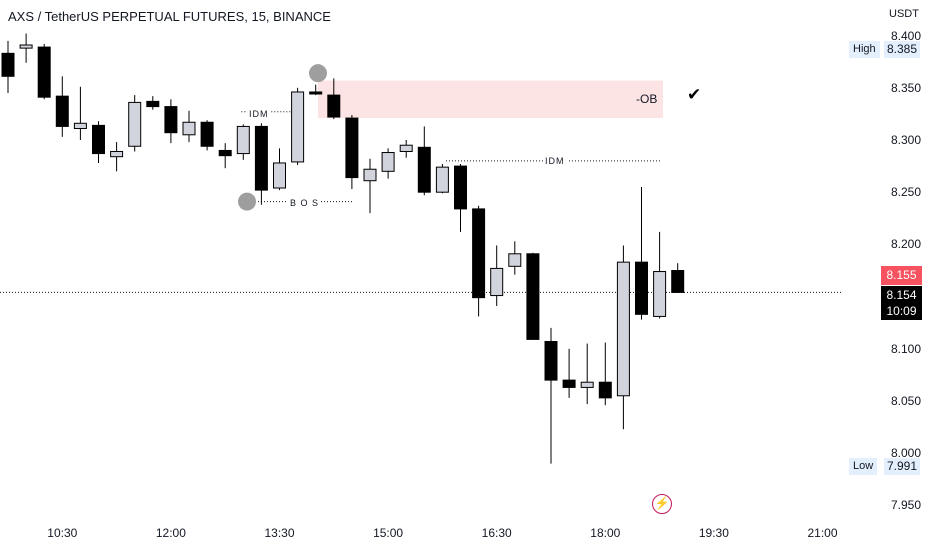 Image resolution: width=932 pixels, height=550 pixels. Describe the element at coordinates (247, 201) in the screenshot. I see `pivot-marker-low` at that location.